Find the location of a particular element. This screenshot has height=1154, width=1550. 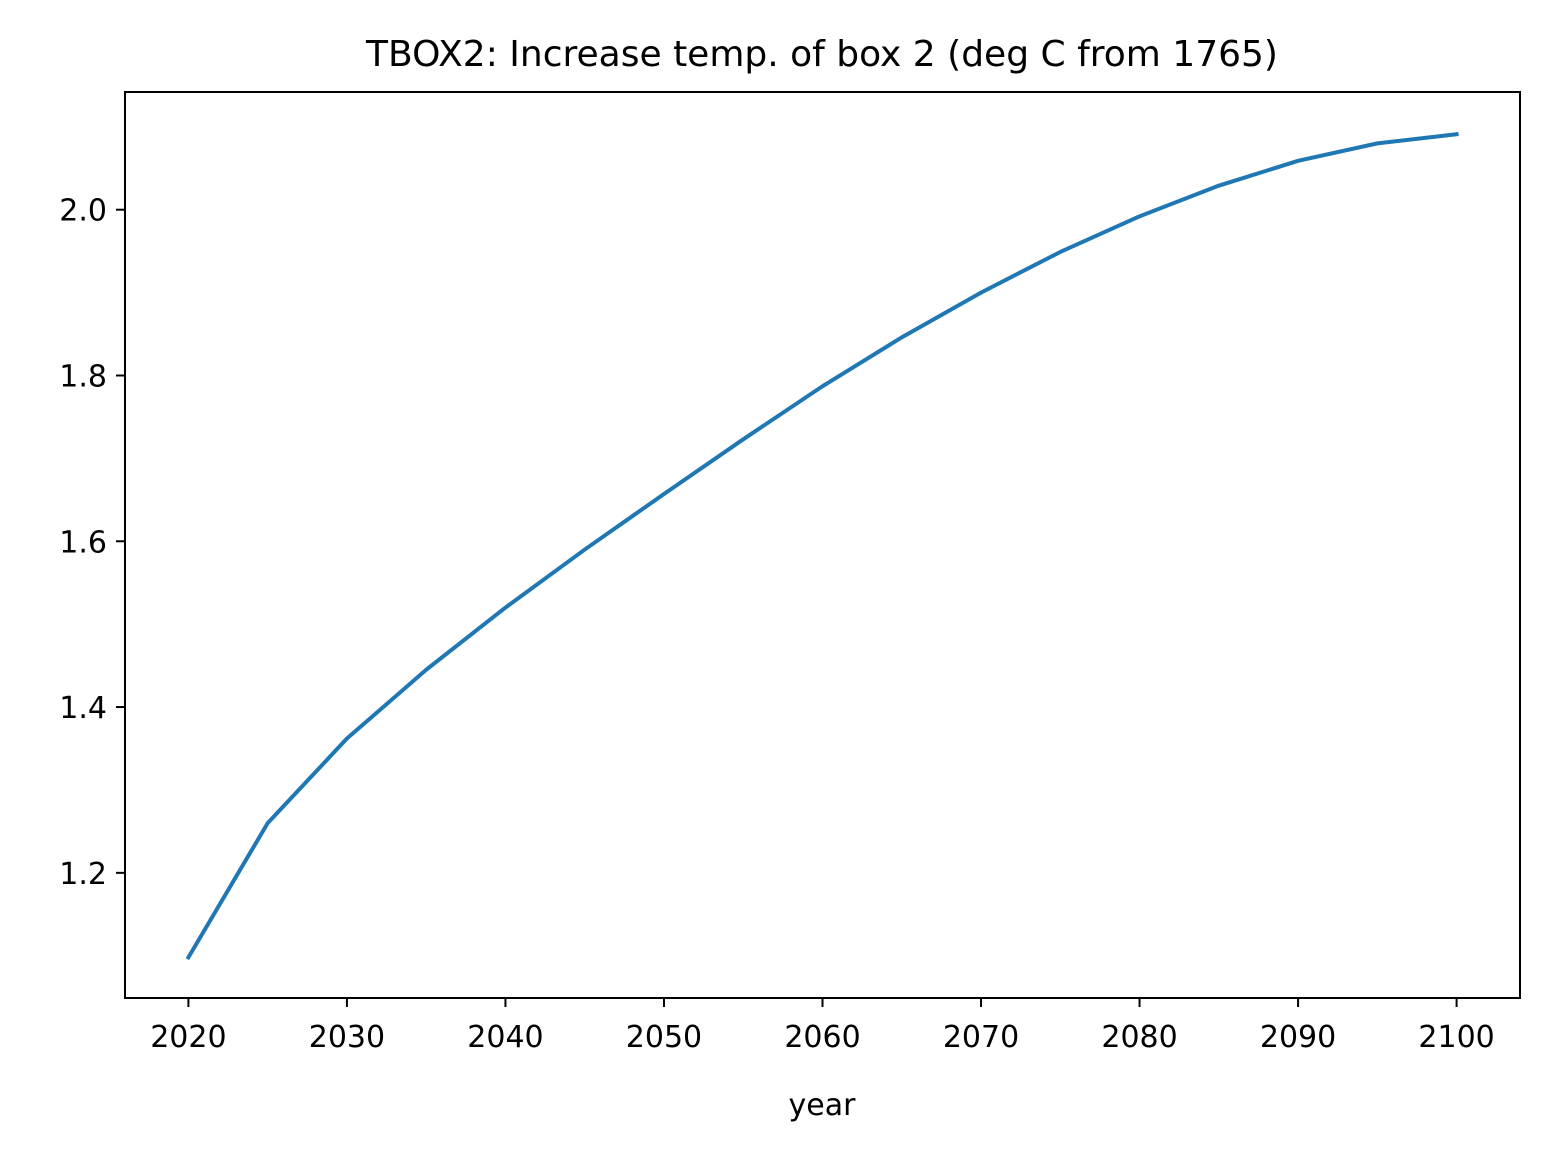

x-tick-label: 2030 is located at coordinates (347, 1037).